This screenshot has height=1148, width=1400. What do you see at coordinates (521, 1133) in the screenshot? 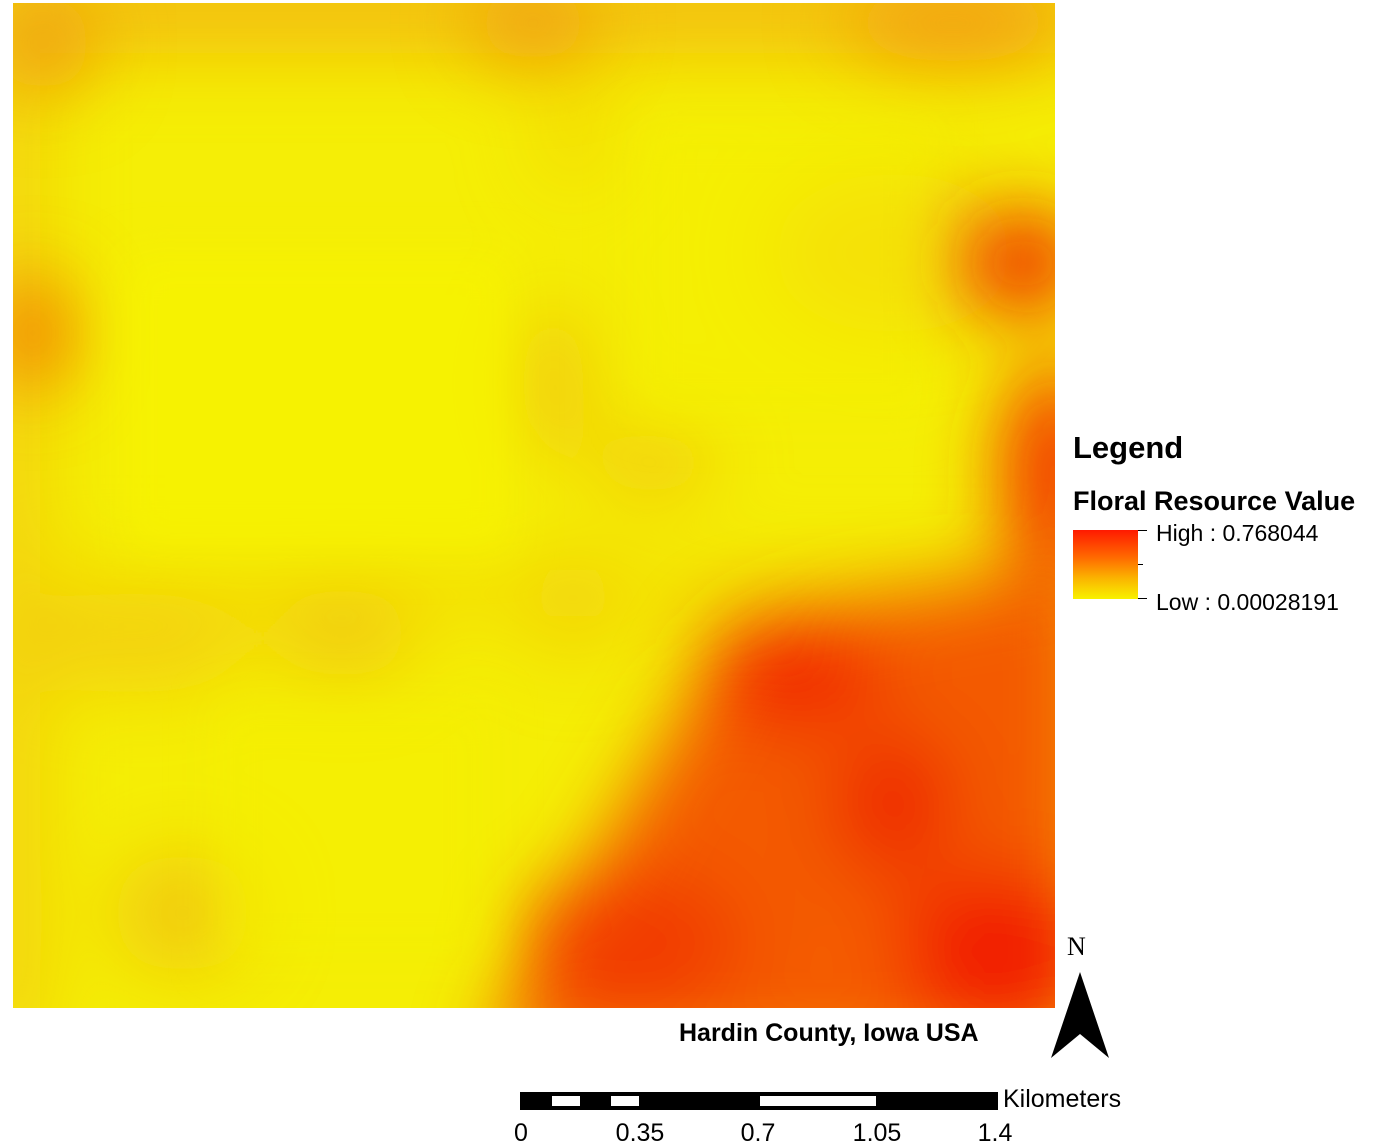
I see `scale-tick-label: 0` at bounding box center [521, 1133].